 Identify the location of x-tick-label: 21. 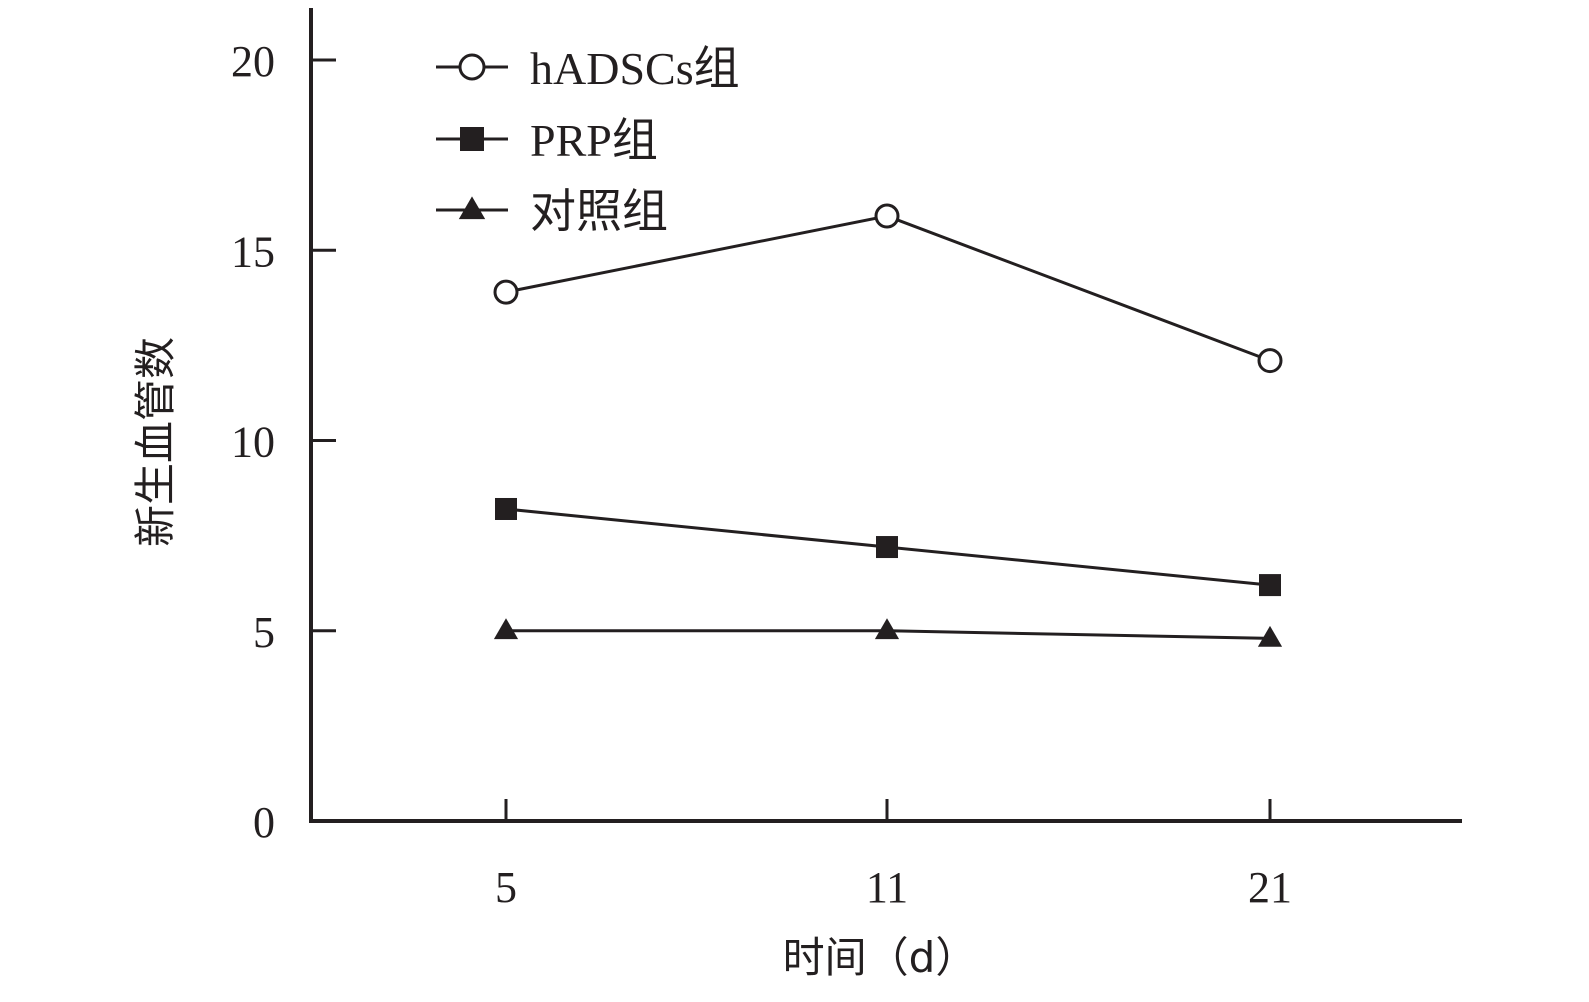
(1270, 887).